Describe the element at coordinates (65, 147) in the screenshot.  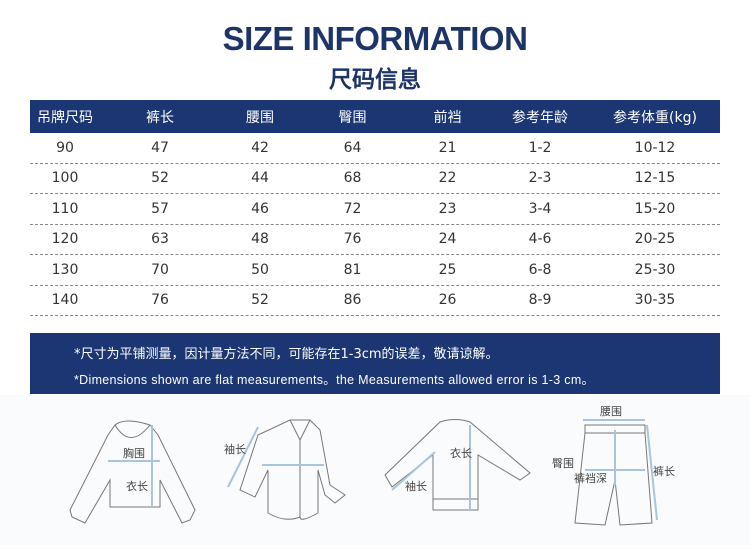
I see `table-cell: 90` at that location.